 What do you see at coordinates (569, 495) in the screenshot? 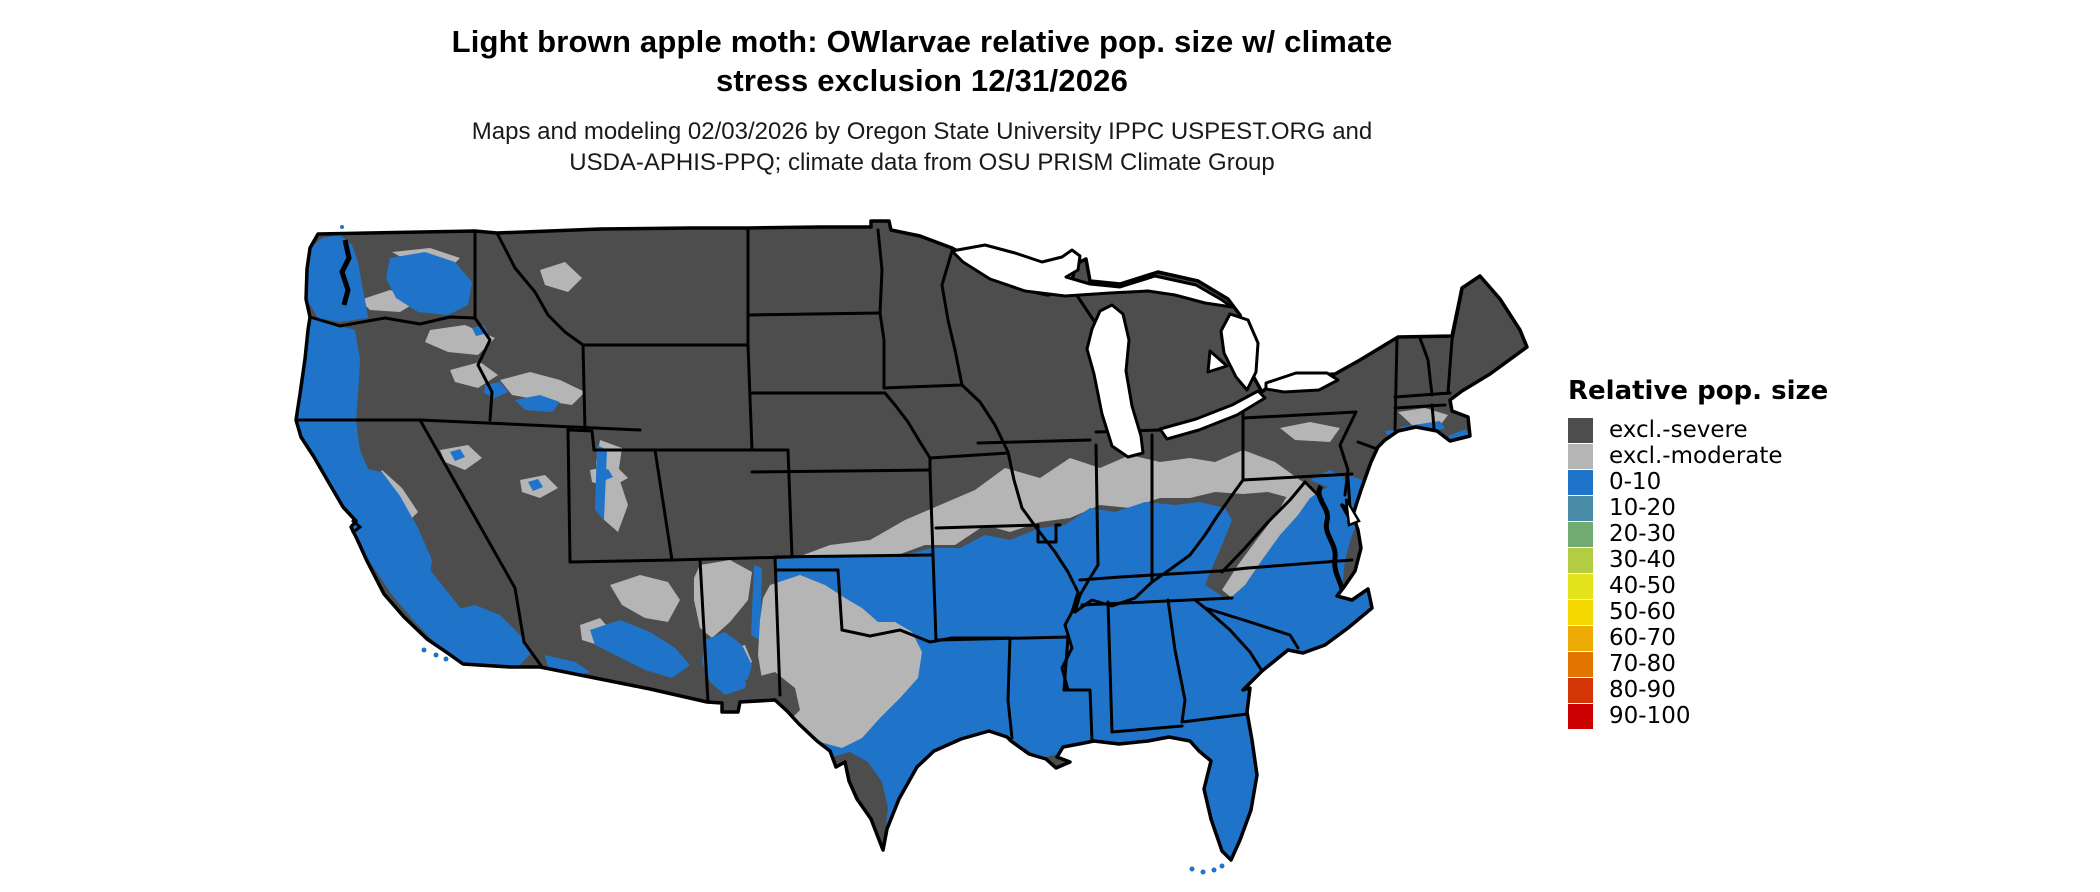
I see `border-nv-ut` at bounding box center [569, 495].